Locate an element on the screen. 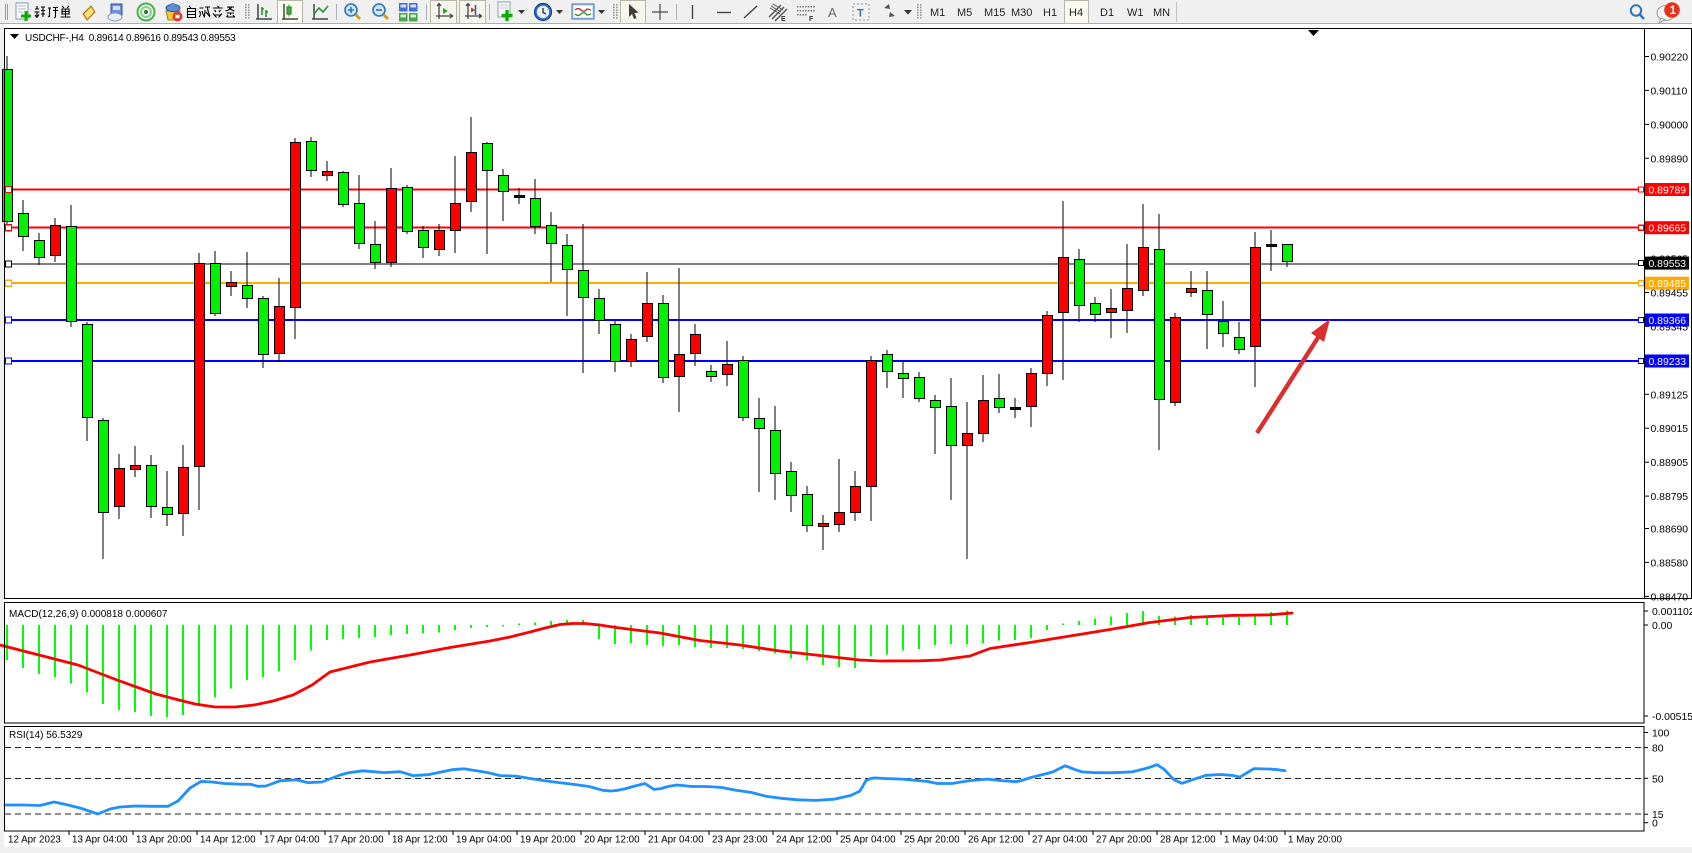 The image size is (1692, 853). svg-text: M1 is located at coordinates (937, 13).